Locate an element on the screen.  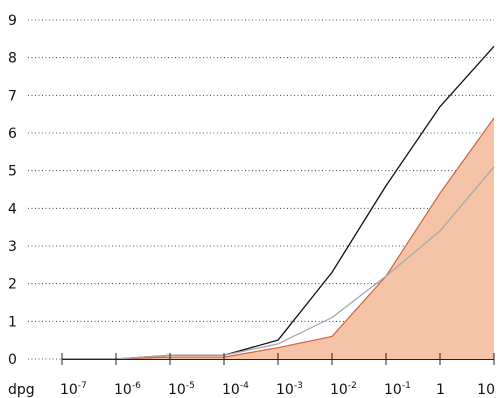
x-tick-label: 10⁻¹ is located at coordinates (397, 389).